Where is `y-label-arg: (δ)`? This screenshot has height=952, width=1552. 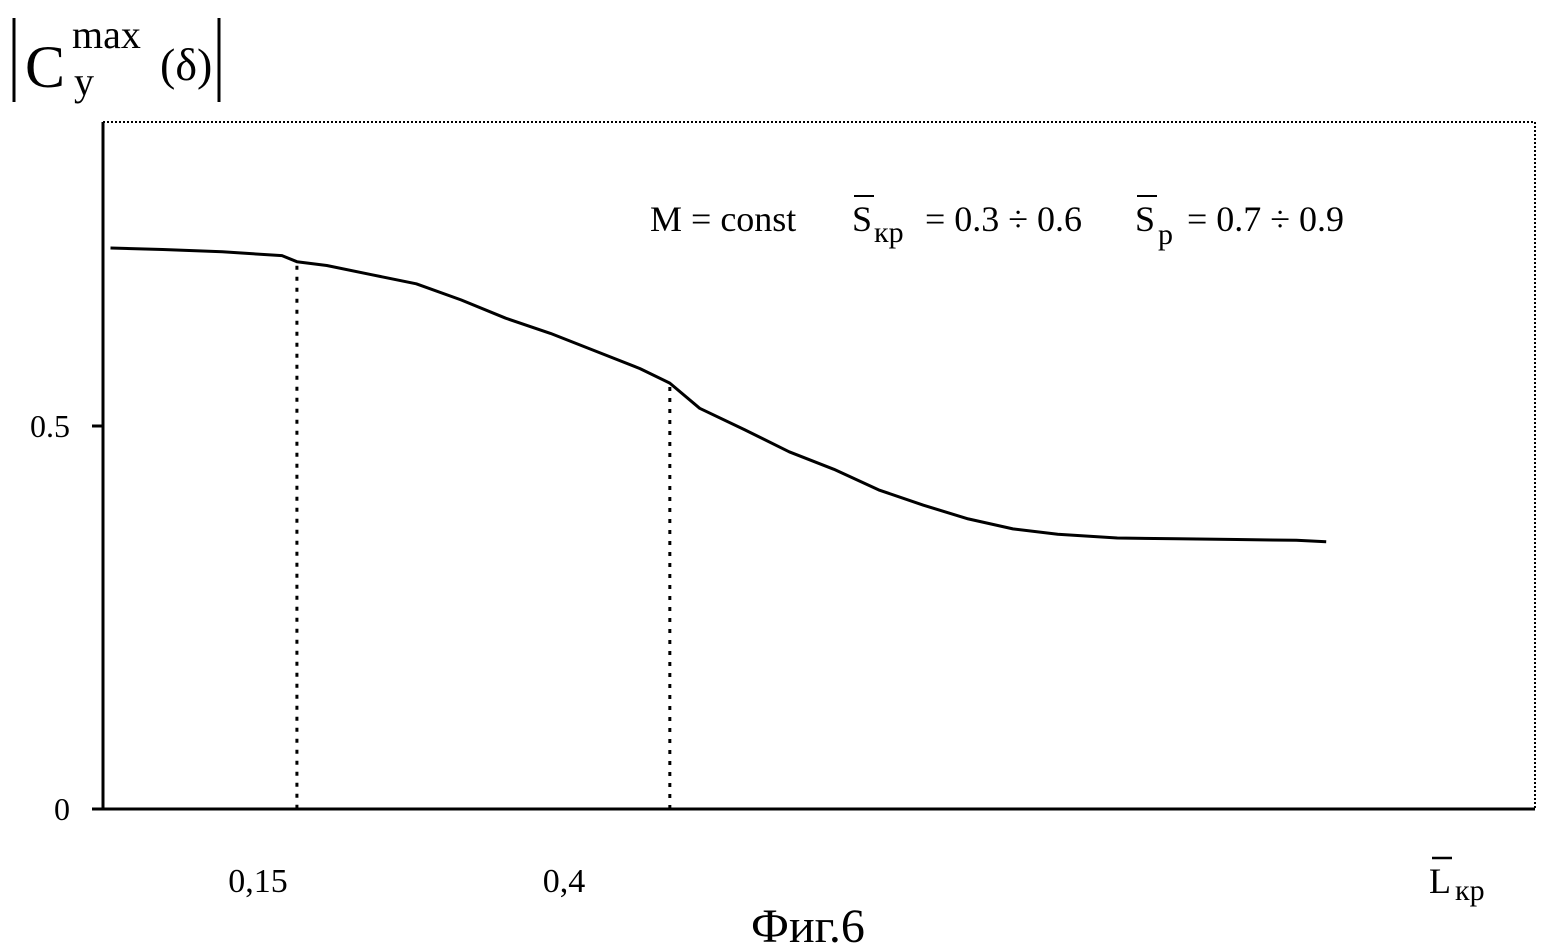 y-label-arg: (δ) is located at coordinates (186, 64).